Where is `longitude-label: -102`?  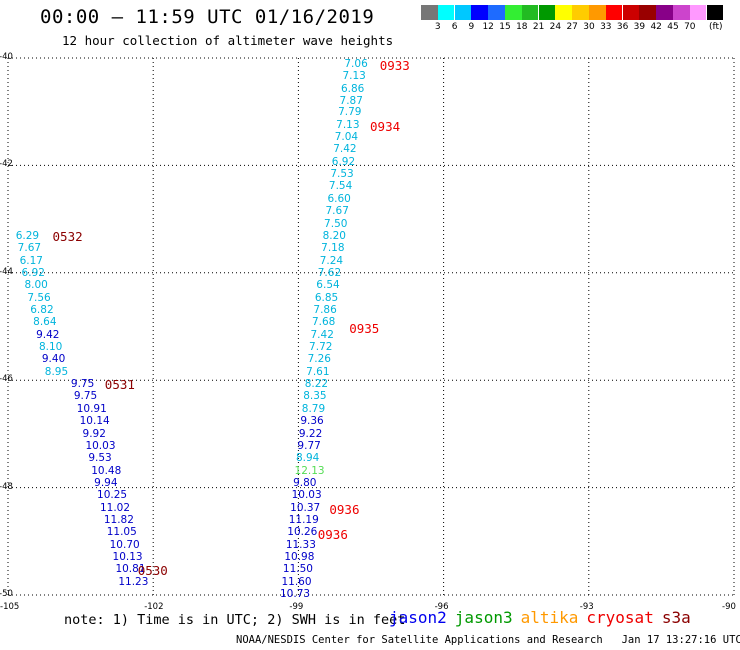 longitude-label: -102 is located at coordinates (154, 607).